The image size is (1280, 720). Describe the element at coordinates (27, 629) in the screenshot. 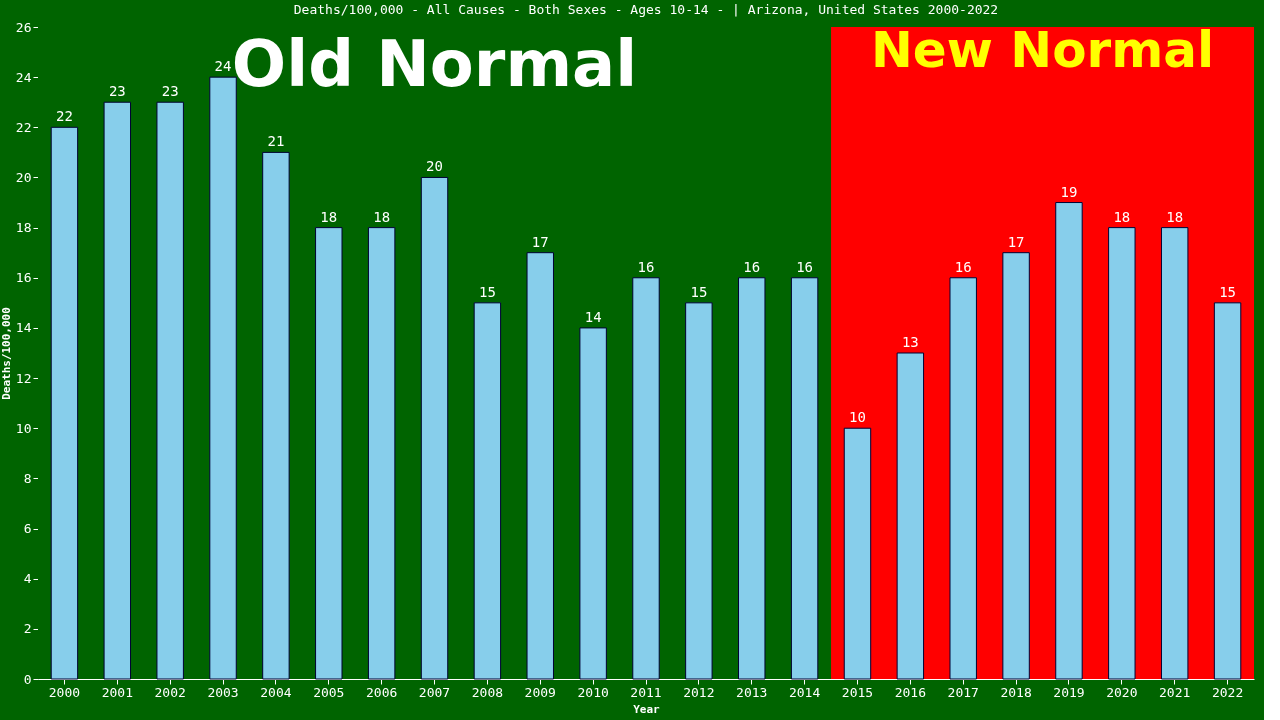

I see `y-tick-label: 2` at that location.